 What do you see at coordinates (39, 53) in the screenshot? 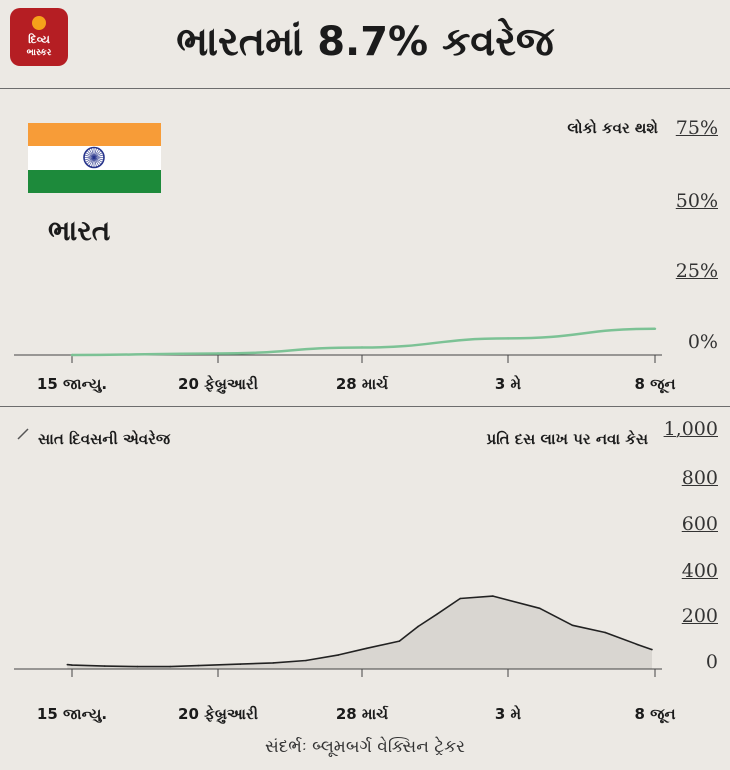
I see `brand-line2: ભાસ્કર` at bounding box center [39, 53].